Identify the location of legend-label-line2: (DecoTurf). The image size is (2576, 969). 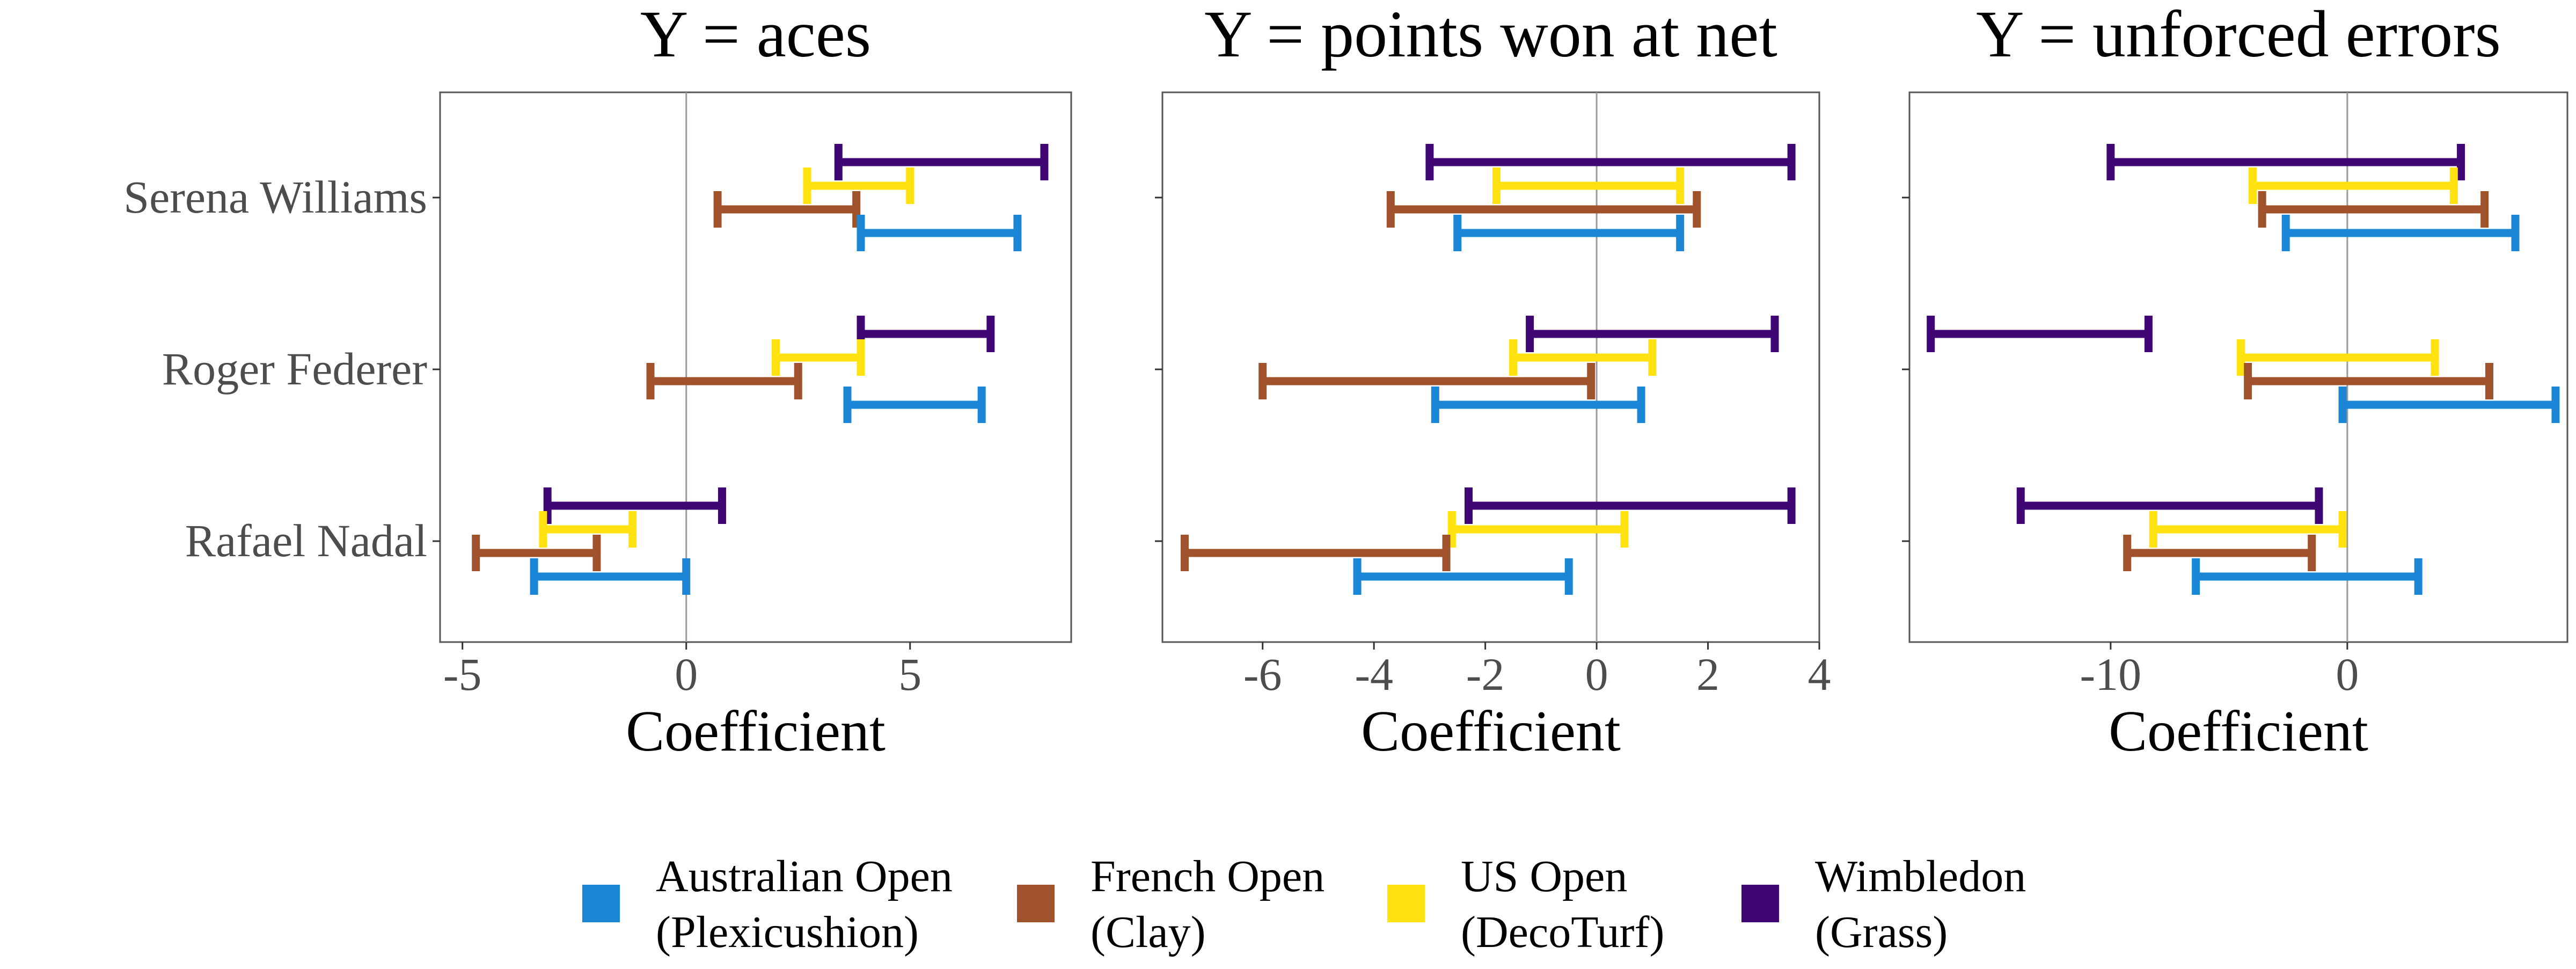
(1562, 932).